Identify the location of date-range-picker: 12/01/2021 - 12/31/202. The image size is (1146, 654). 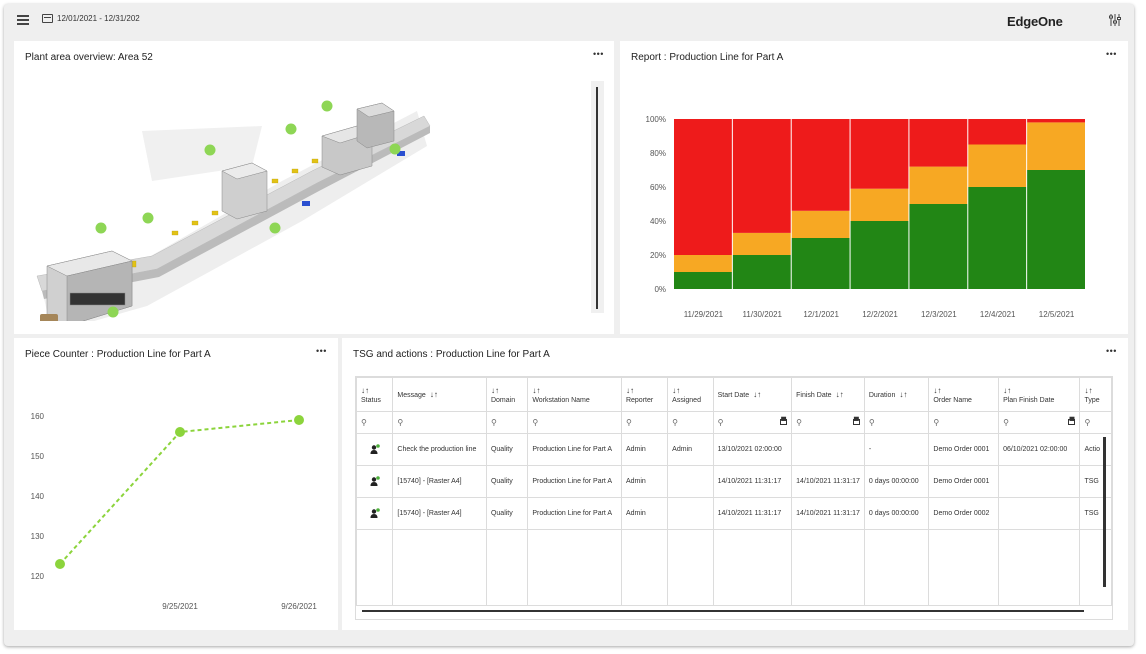
(91, 18).